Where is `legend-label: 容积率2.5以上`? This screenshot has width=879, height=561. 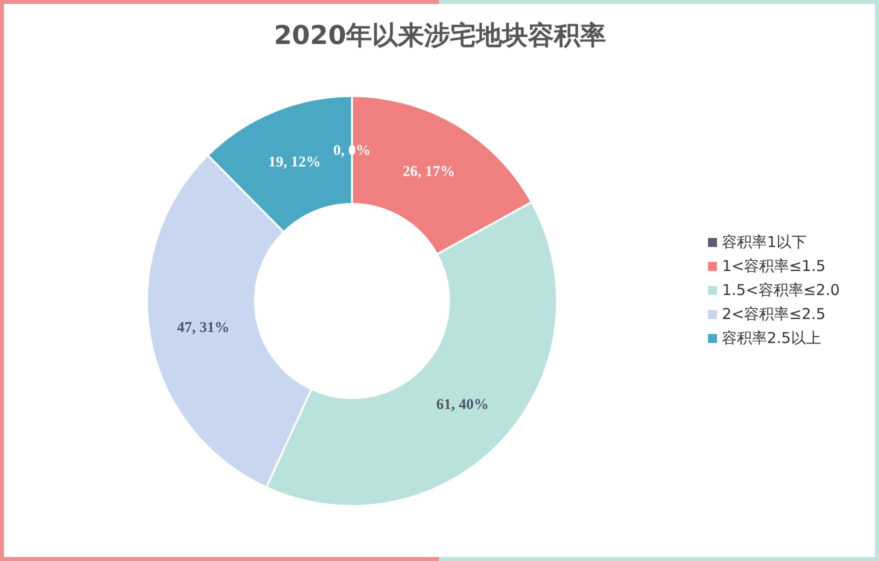 legend-label: 容积率2.5以上 is located at coordinates (771, 338).